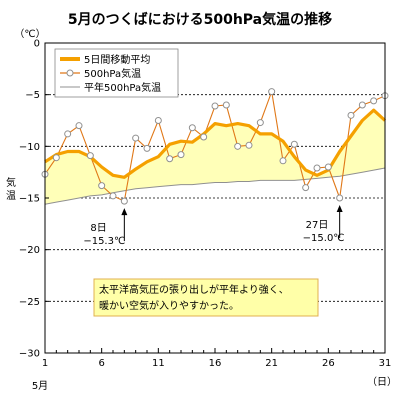 Image resolution: width=400 pixels, height=400 pixels. I want to click on y-tick-label: −20, so click(29, 250).